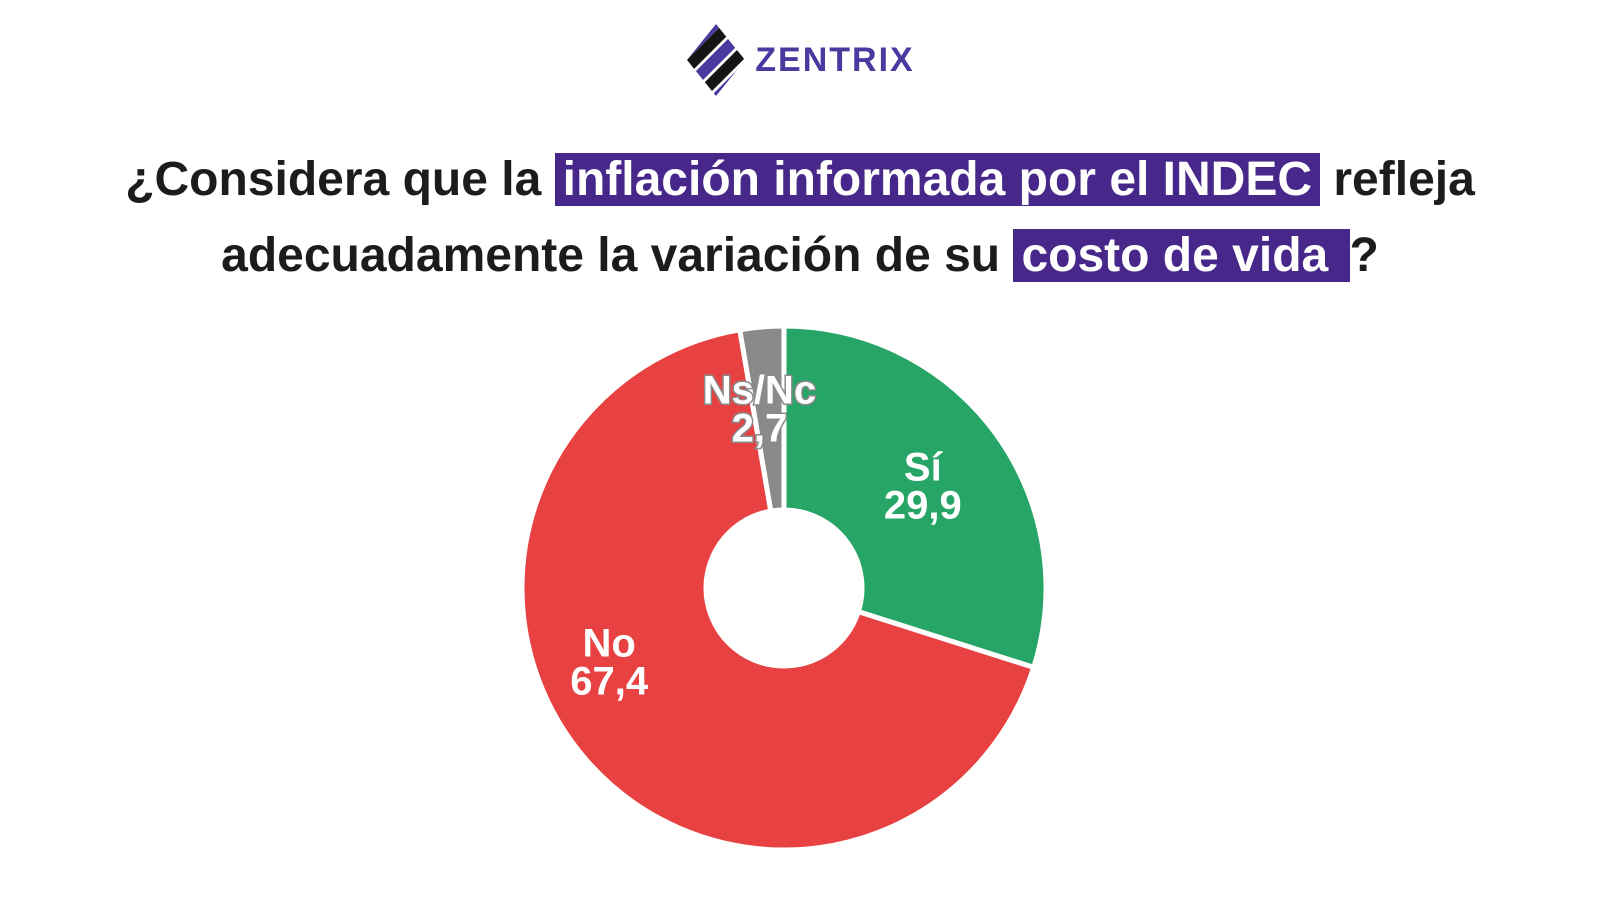 Image resolution: width=1600 pixels, height=900 pixels. Describe the element at coordinates (716, 60) in the screenshot. I see `striped-diamond-logo-icon` at that location.